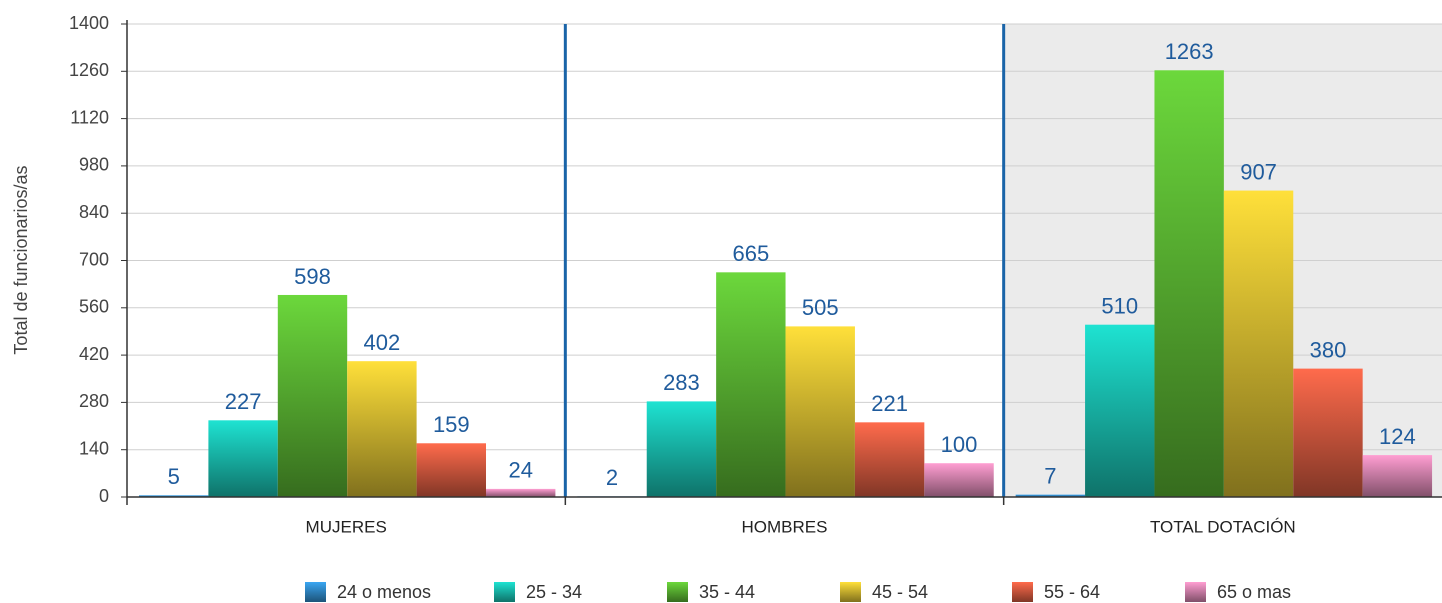 This screenshot has height=603, width=1442. I want to click on value-label: 159, so click(451, 424).